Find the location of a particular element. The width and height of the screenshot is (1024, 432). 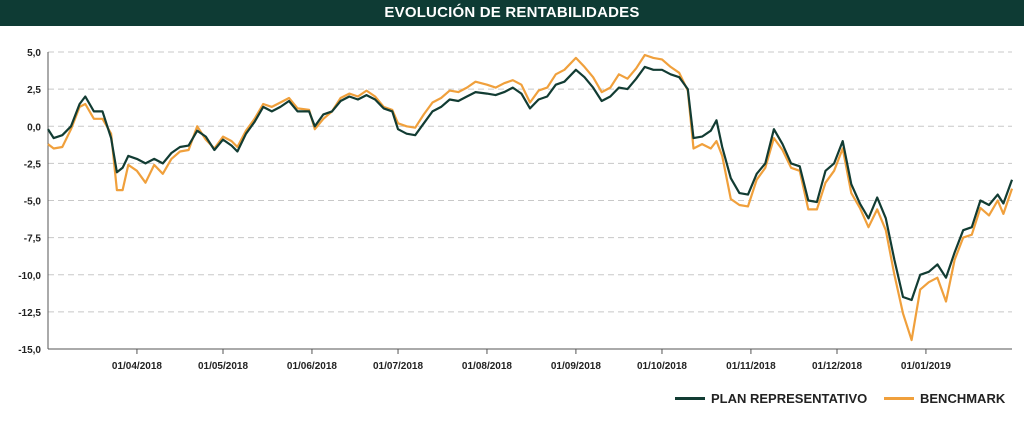

x-tick-label: 01/09/2018 is located at coordinates (576, 366).